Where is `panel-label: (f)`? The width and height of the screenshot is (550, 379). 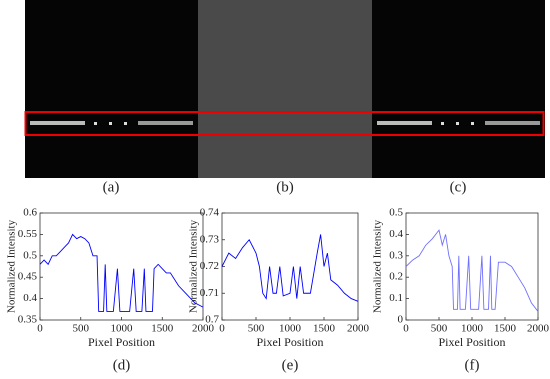 panel-label: (f) is located at coordinates (472, 365).